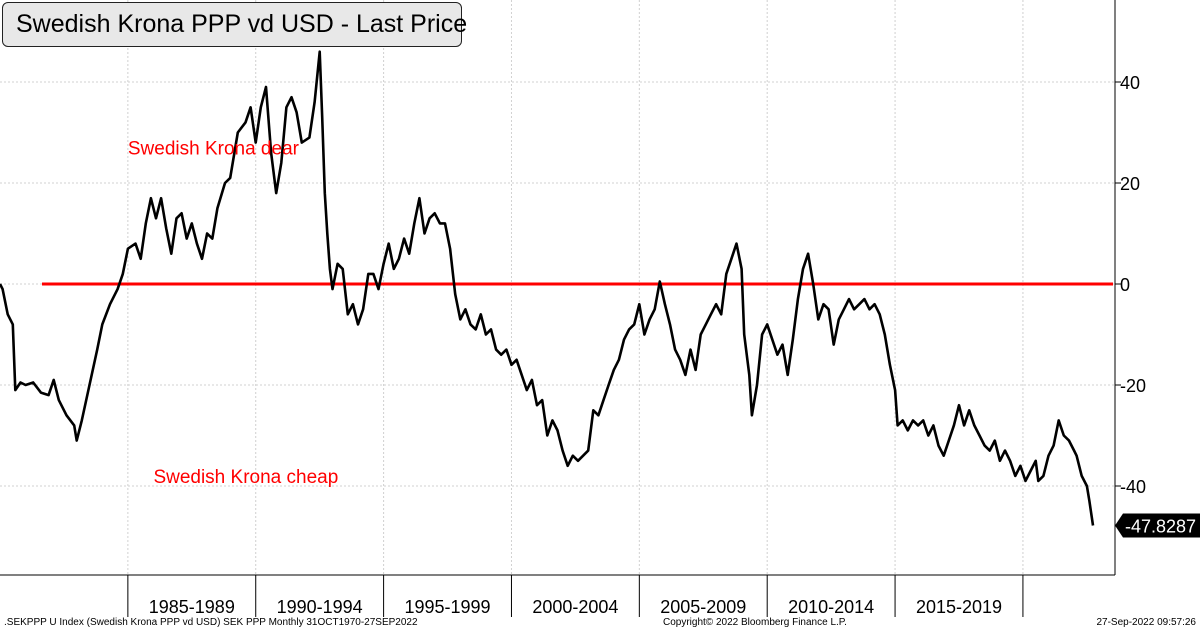  Describe the element at coordinates (1125, 285) in the screenshot. I see `y-tick-label: 0` at that location.